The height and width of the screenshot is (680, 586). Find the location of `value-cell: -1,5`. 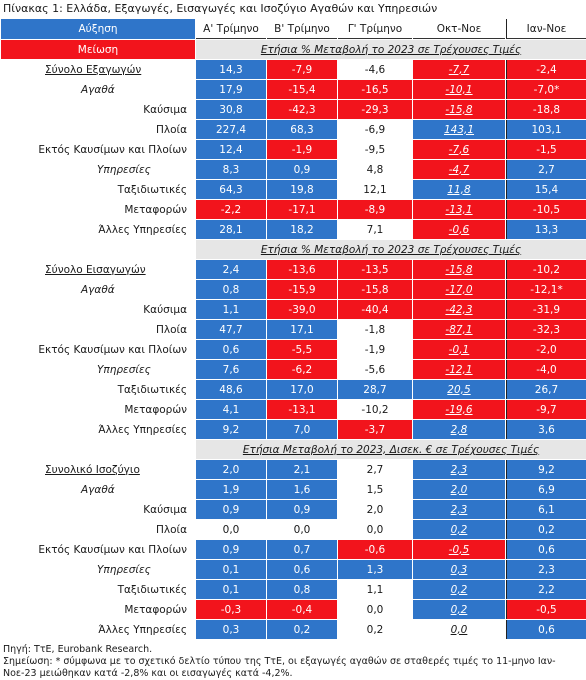

value-cell: -1,5 is located at coordinates (546, 149).